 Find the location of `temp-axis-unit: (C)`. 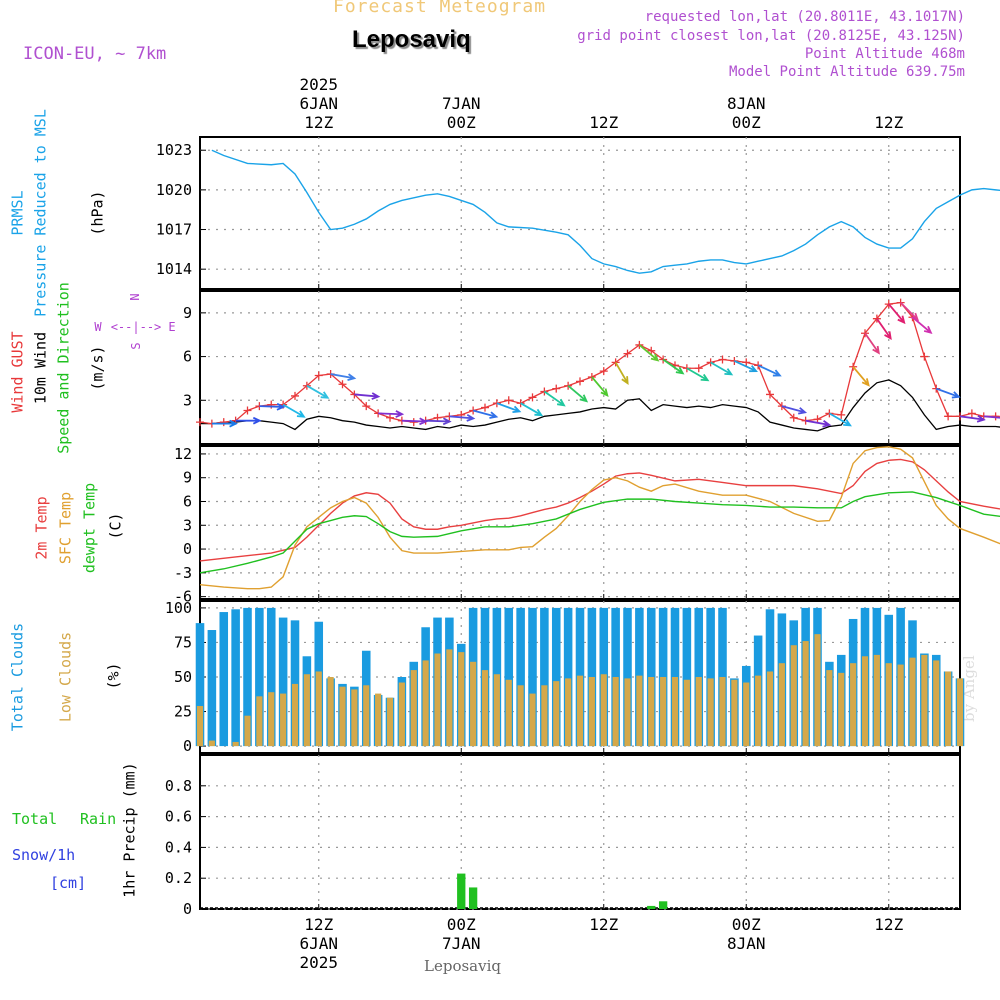

temp-axis-unit: (C) is located at coordinates (116, 525).